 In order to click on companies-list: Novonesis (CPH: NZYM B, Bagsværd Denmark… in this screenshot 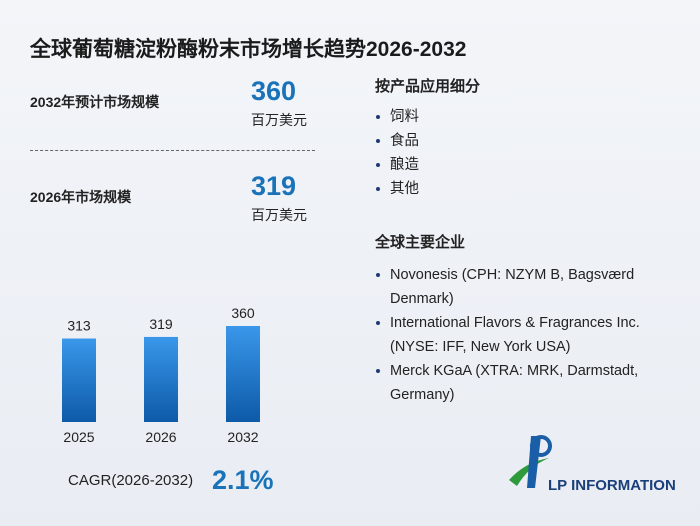, I will do `click(525, 335)`.